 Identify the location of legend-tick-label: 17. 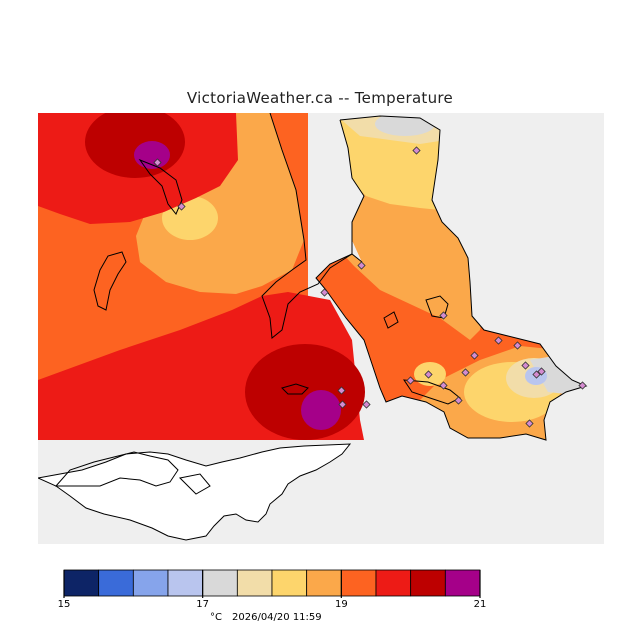
(202, 604).